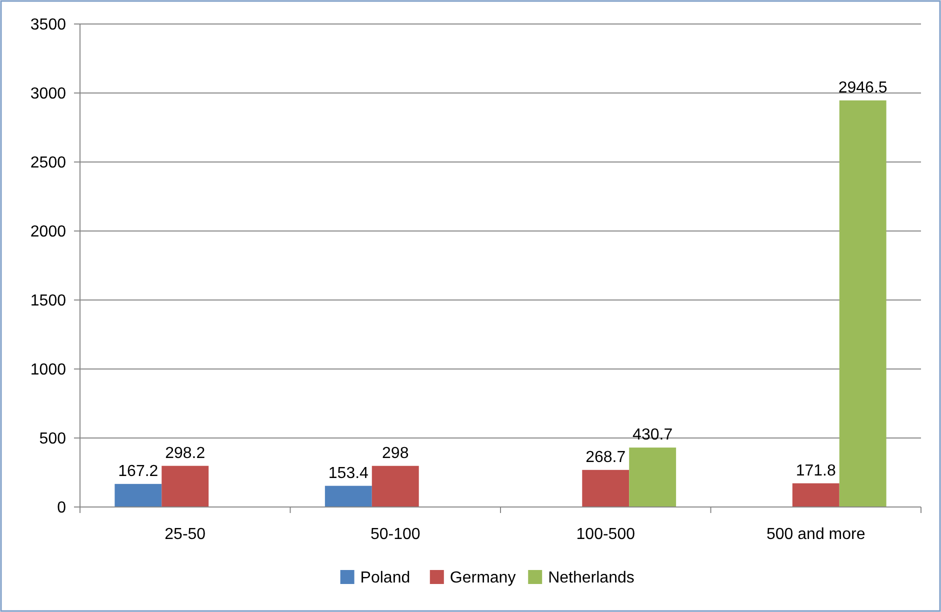  Describe the element at coordinates (652, 435) in the screenshot. I see `data-label: 430.7` at that location.